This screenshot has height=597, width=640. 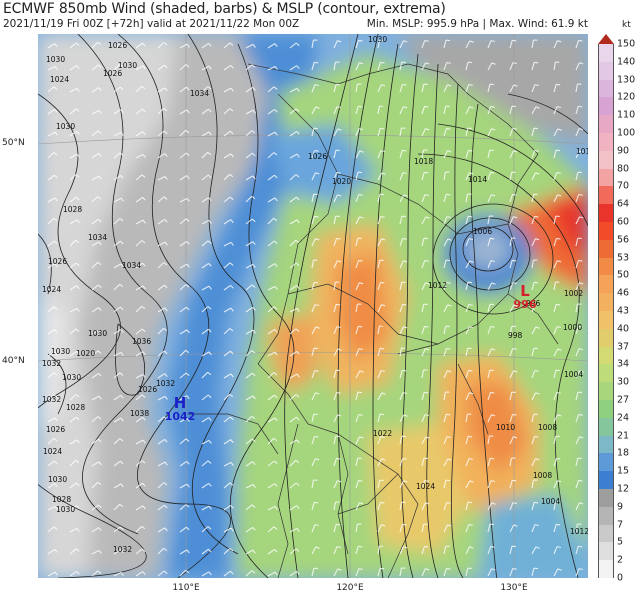 I want to click on colorbar-tick-label: 37, so click(x=623, y=347).